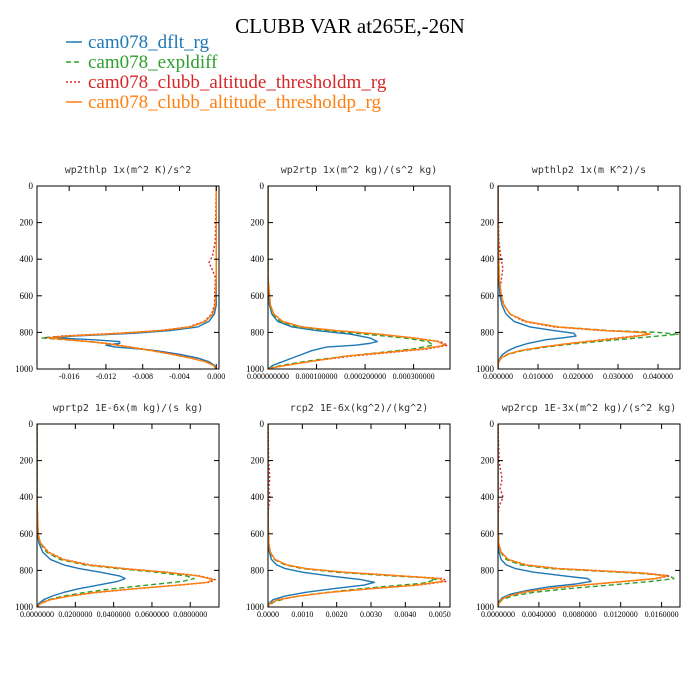  What do you see at coordinates (114, 614) in the screenshot?
I see `x-tick-label: 0.0400000` at bounding box center [114, 614].